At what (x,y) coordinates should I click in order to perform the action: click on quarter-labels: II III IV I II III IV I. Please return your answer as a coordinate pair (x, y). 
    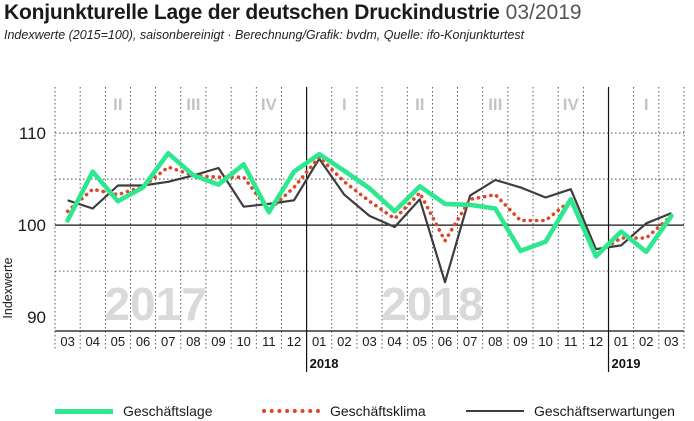
    Looking at the image, I should click on (380, 104).